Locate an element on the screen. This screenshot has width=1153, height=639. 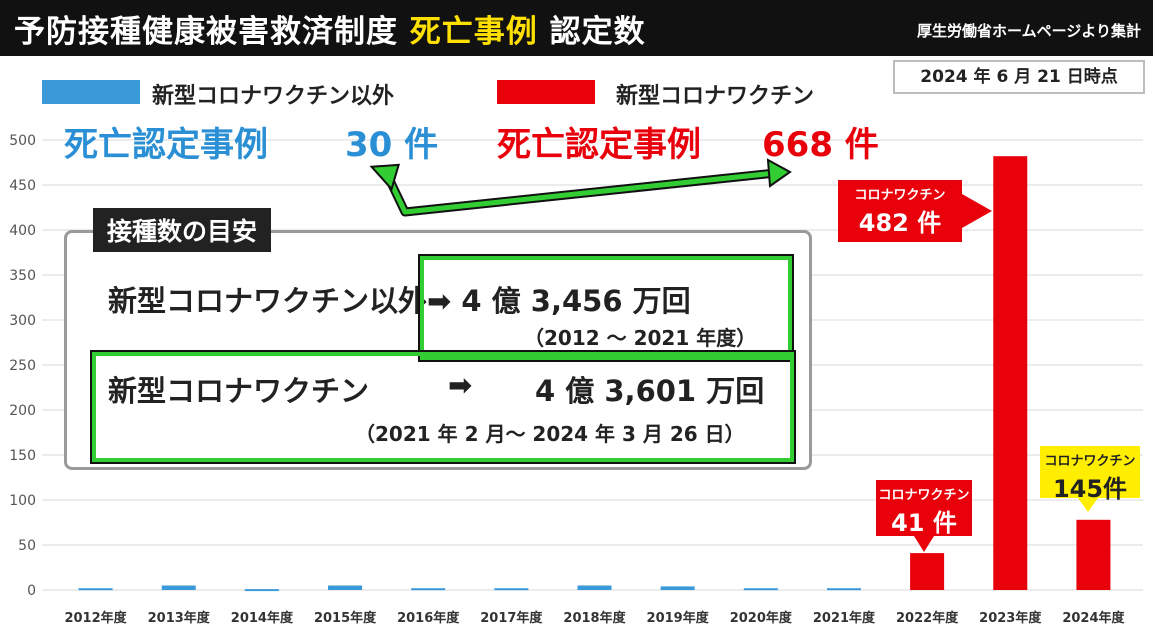
callout-2024-value: 145件 is located at coordinates (1090, 489).